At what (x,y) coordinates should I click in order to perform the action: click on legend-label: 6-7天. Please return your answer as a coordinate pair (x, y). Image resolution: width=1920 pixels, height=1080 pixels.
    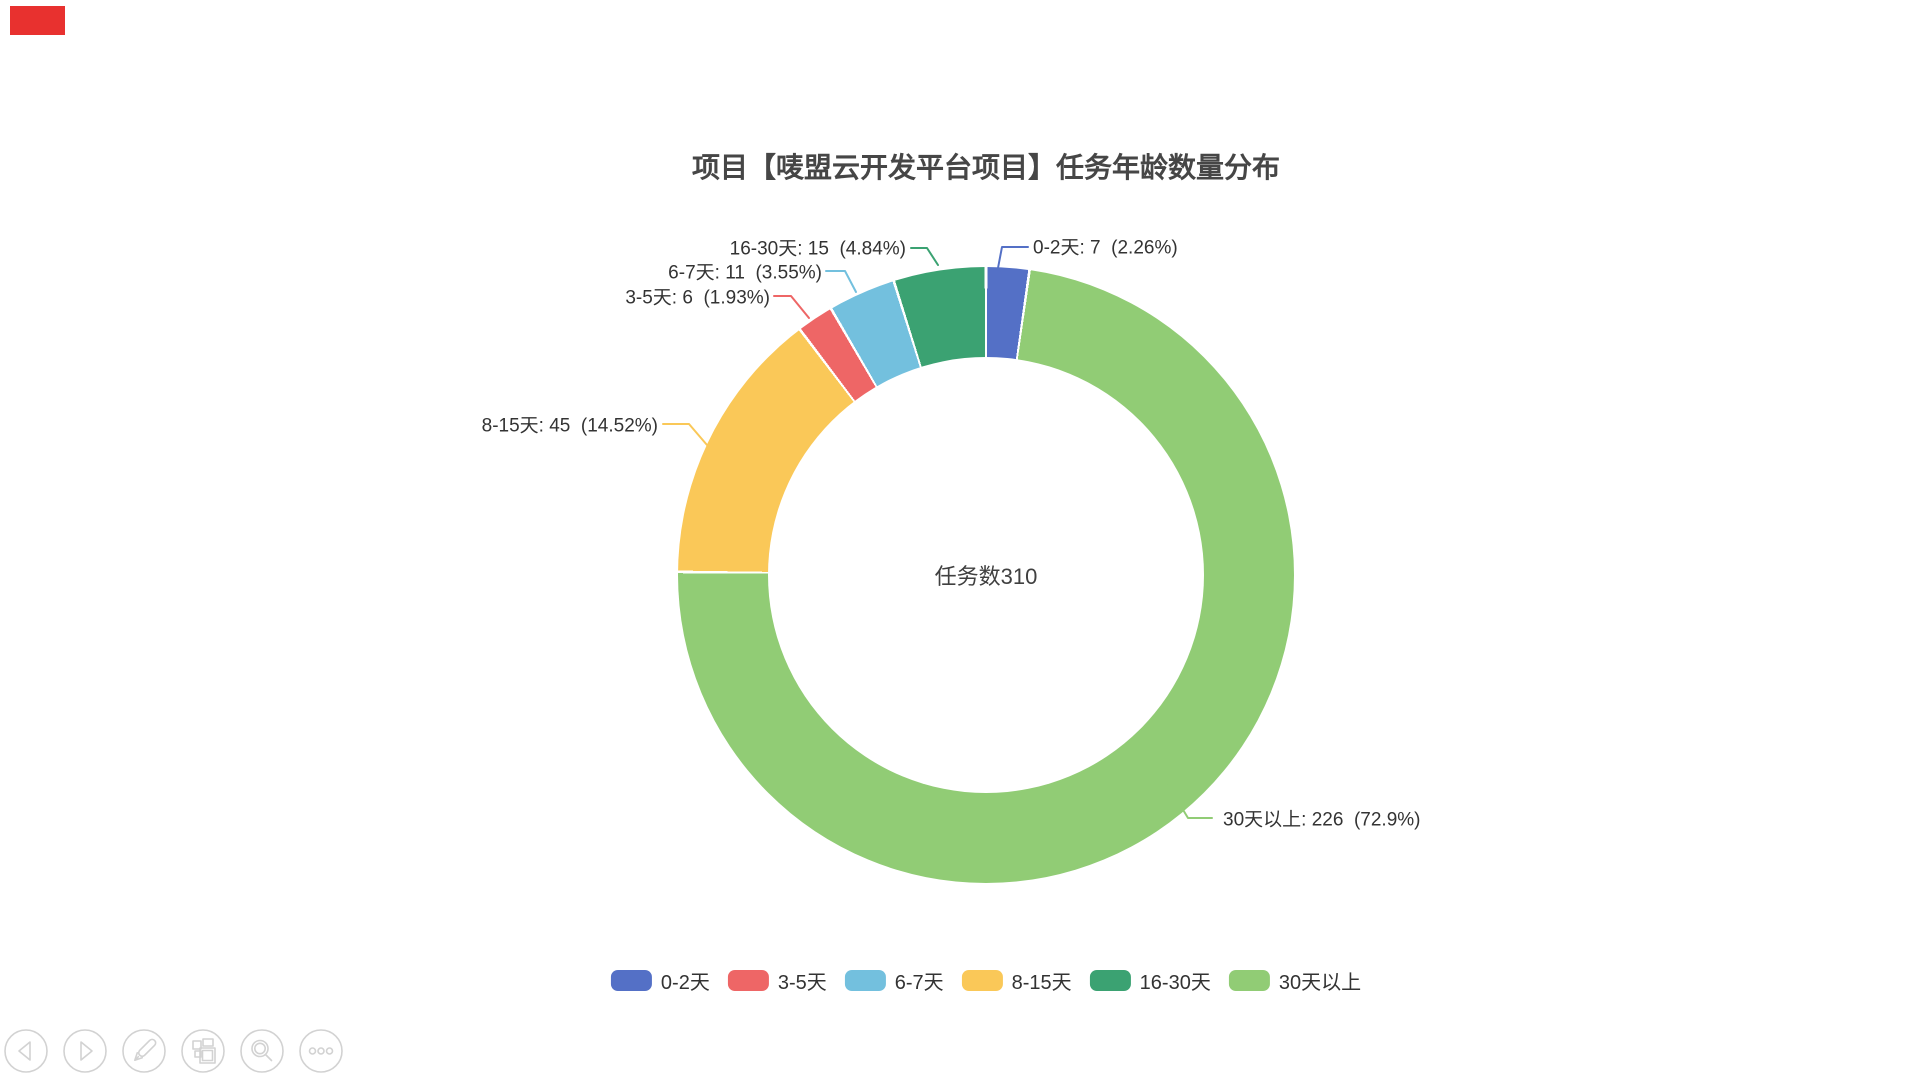
    Looking at the image, I should click on (919, 983).